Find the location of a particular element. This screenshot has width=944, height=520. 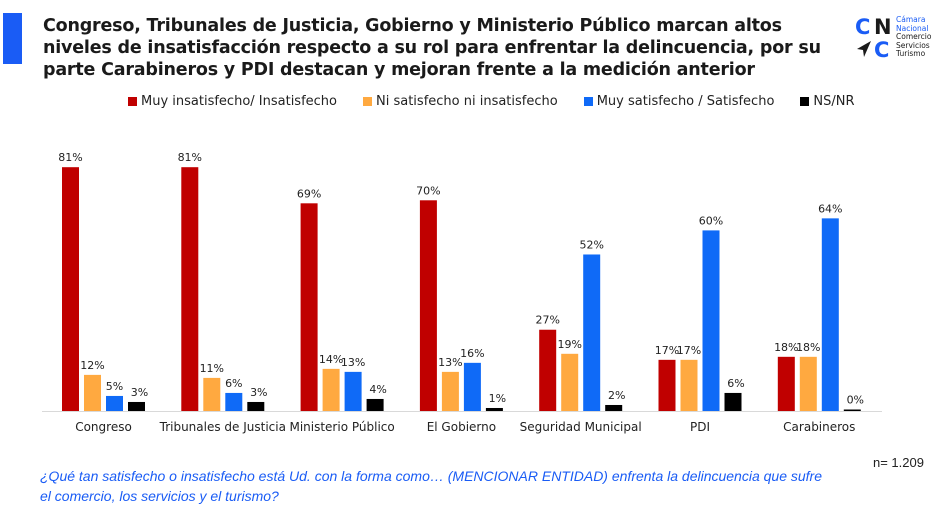

logo-letter-c2: C is located at coordinates (882, 50).